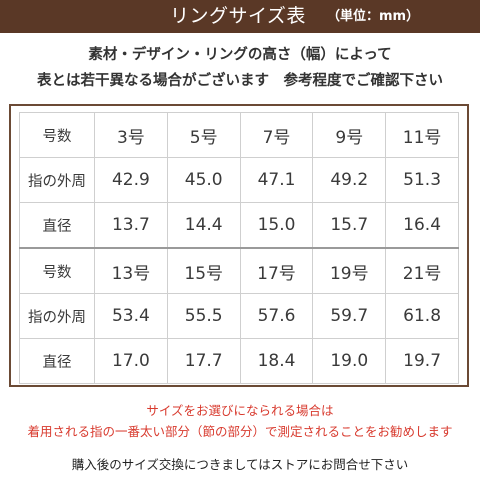  I want to click on circumference-cell: 47.1, so click(276, 180).